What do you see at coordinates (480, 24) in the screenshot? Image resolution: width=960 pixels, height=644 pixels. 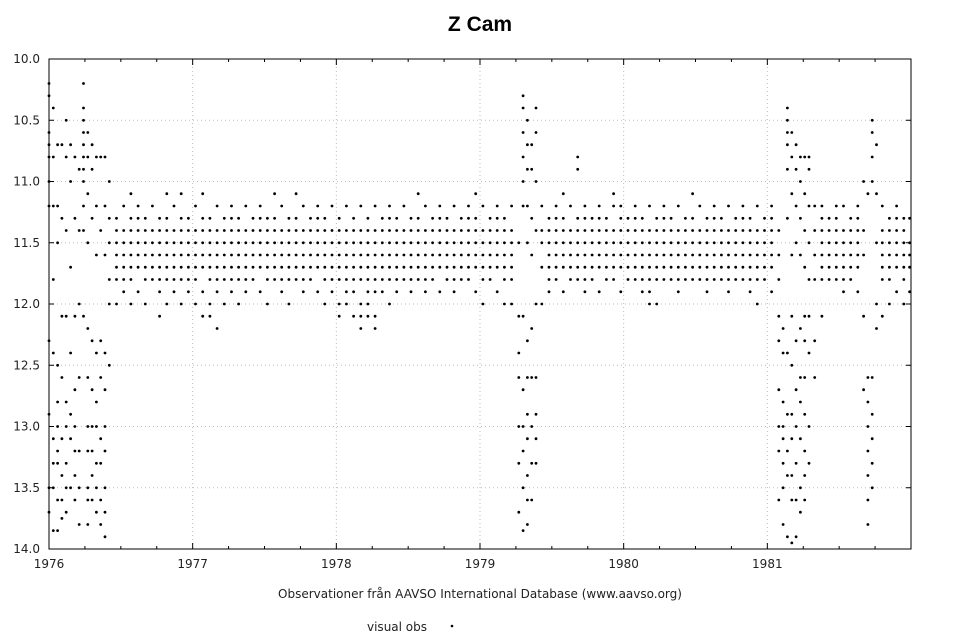 I see `chart-title: Z Cam` at bounding box center [480, 24].